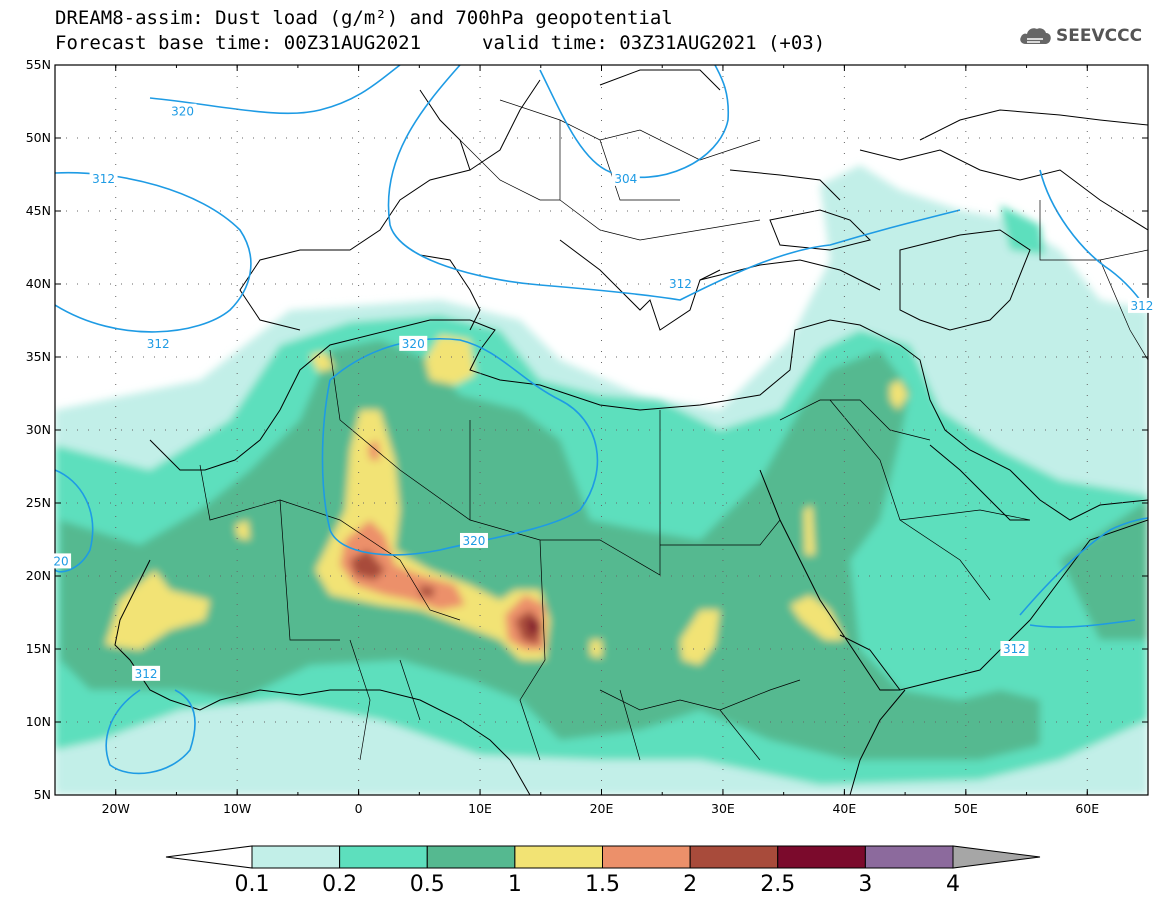 Image resolution: width=1165 pixels, height=907 pixels. What do you see at coordinates (865, 884) in the screenshot?
I see `colorbar-label: 3` at bounding box center [865, 884].